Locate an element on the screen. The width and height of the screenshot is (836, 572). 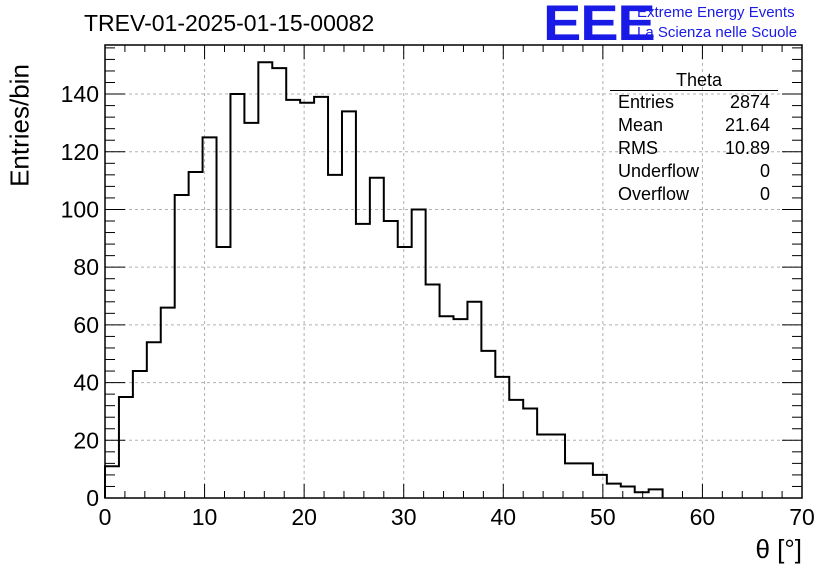
x-tick-label: 40 is located at coordinates (503, 517).